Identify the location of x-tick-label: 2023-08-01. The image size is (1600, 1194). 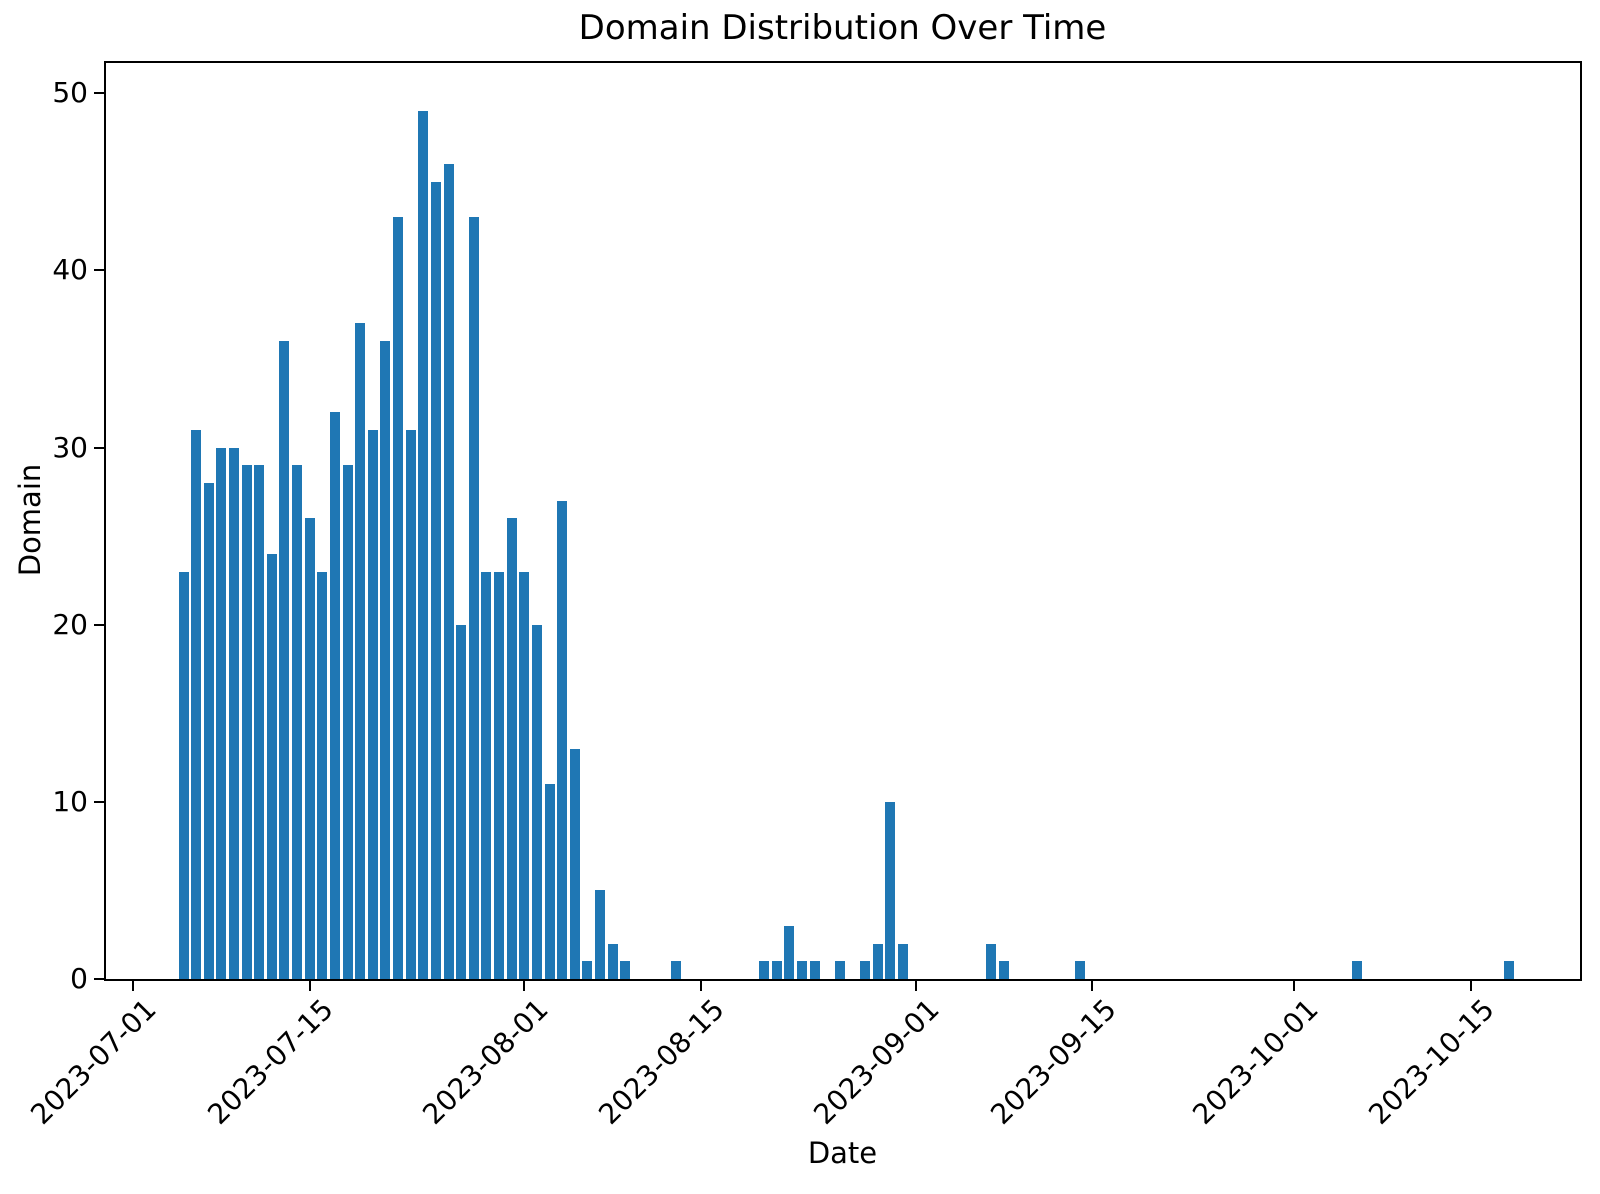
(485, 1061).